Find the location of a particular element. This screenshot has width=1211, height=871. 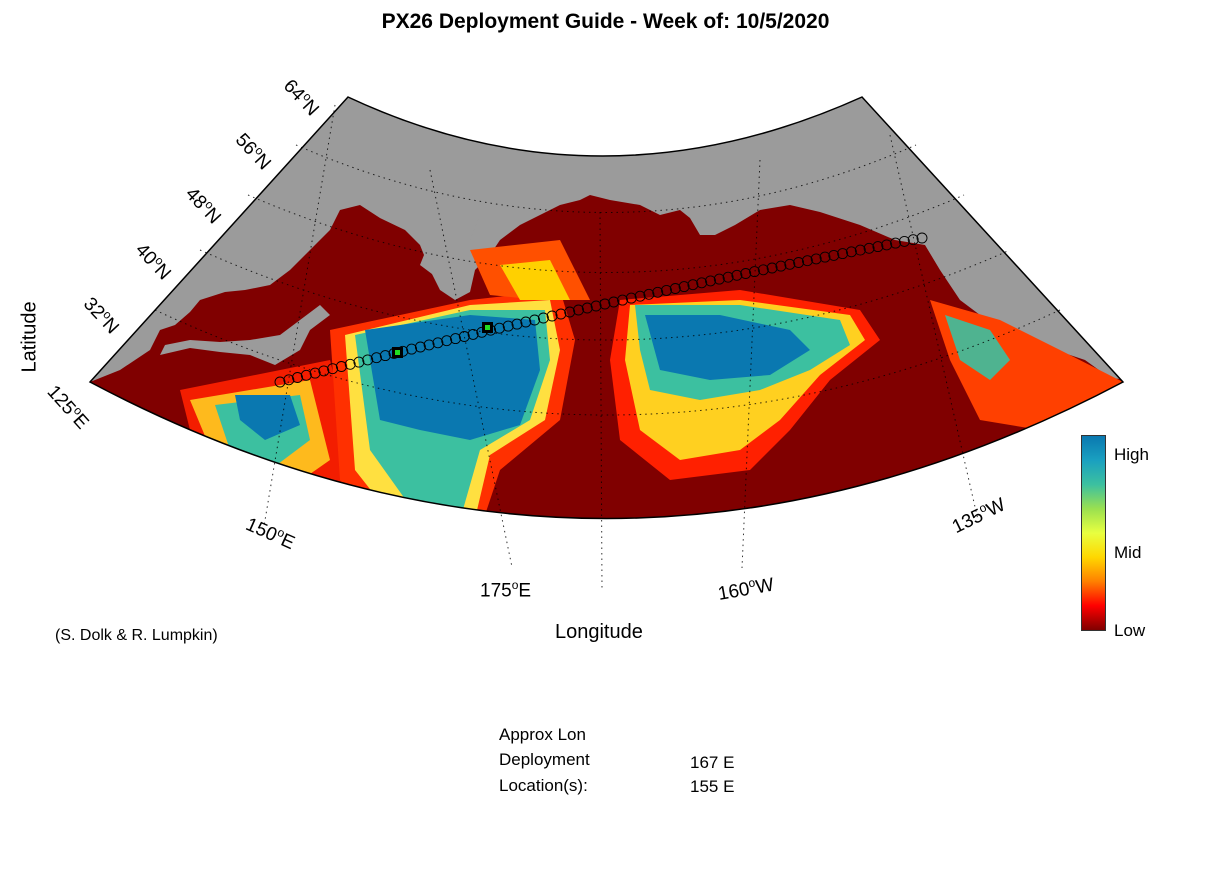

y-axis-label: Latitude is located at coordinates (29, 337).